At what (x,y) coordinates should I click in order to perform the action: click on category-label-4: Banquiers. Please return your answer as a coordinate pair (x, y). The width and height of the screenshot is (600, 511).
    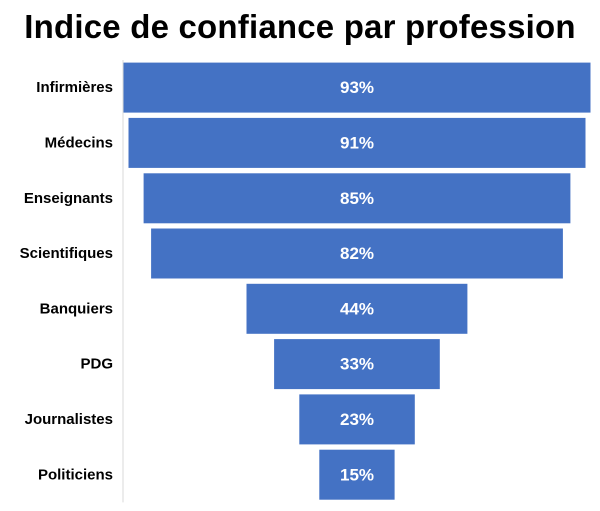
    Looking at the image, I should click on (76, 308).